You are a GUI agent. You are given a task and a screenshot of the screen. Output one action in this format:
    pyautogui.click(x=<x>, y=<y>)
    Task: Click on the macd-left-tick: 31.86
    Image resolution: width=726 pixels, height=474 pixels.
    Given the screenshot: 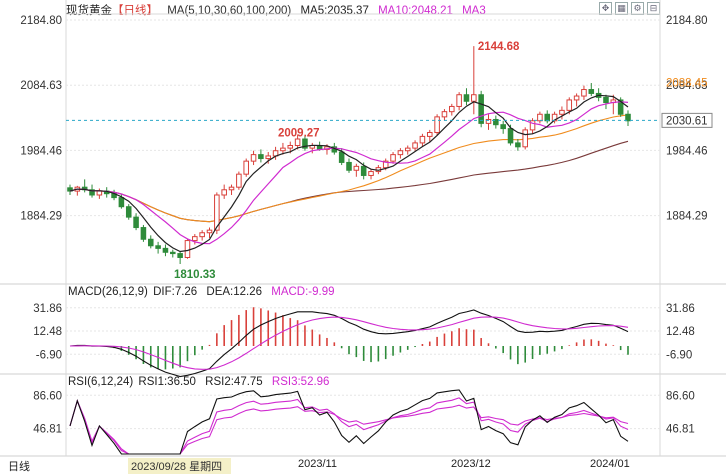 What is the action you would take?
    pyautogui.click(x=47, y=309)
    